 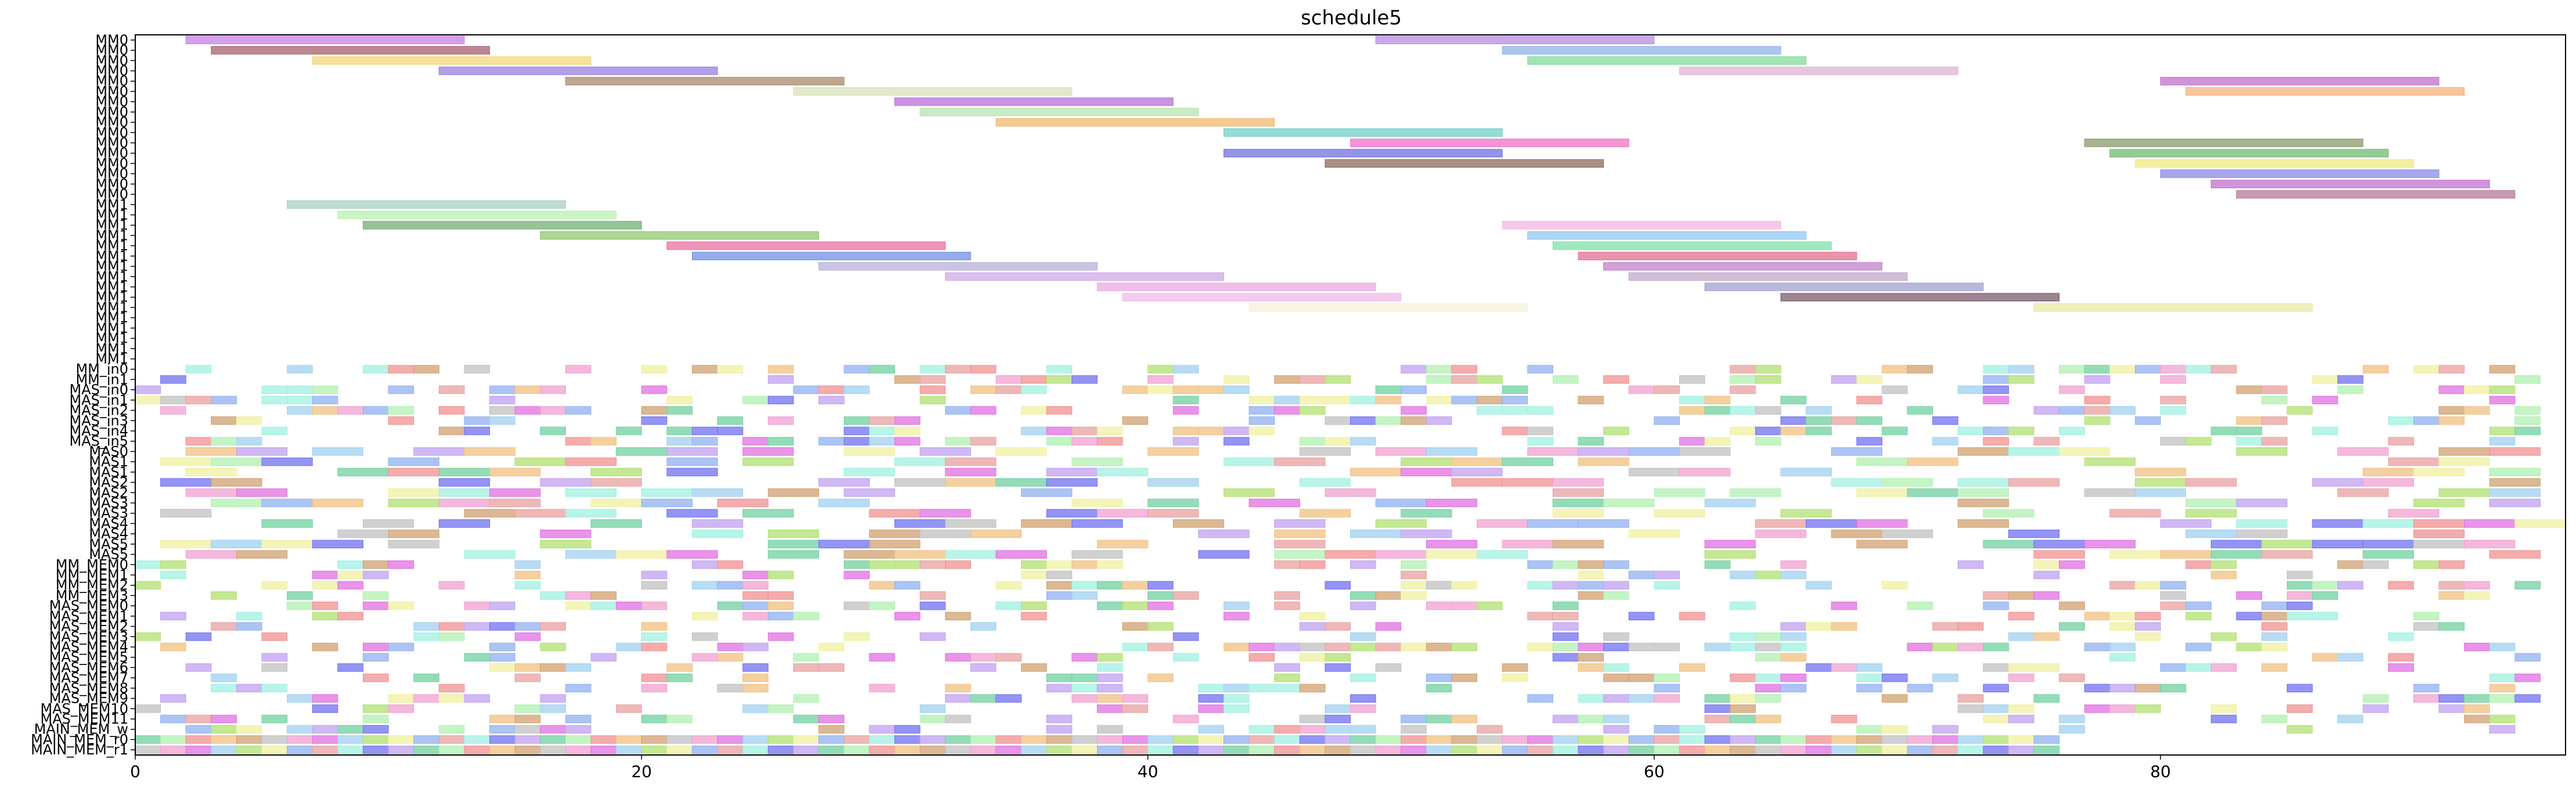 What do you see at coordinates (112, 246) in the screenshot?
I see `y-tick-label: MM1` at bounding box center [112, 246].